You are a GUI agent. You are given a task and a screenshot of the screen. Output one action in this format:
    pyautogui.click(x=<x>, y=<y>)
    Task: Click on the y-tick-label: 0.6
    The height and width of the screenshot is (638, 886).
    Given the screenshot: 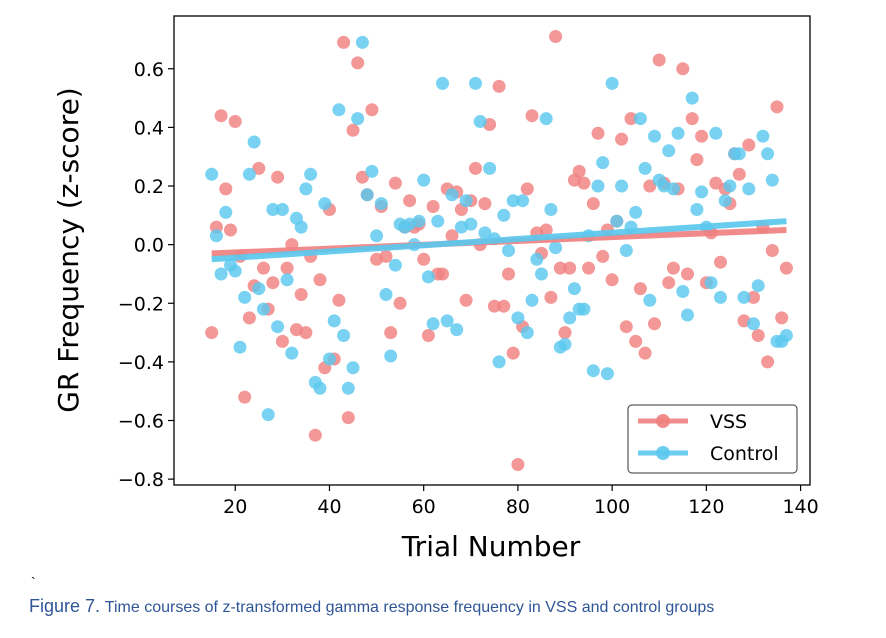 What is the action you would take?
    pyautogui.click(x=149, y=70)
    